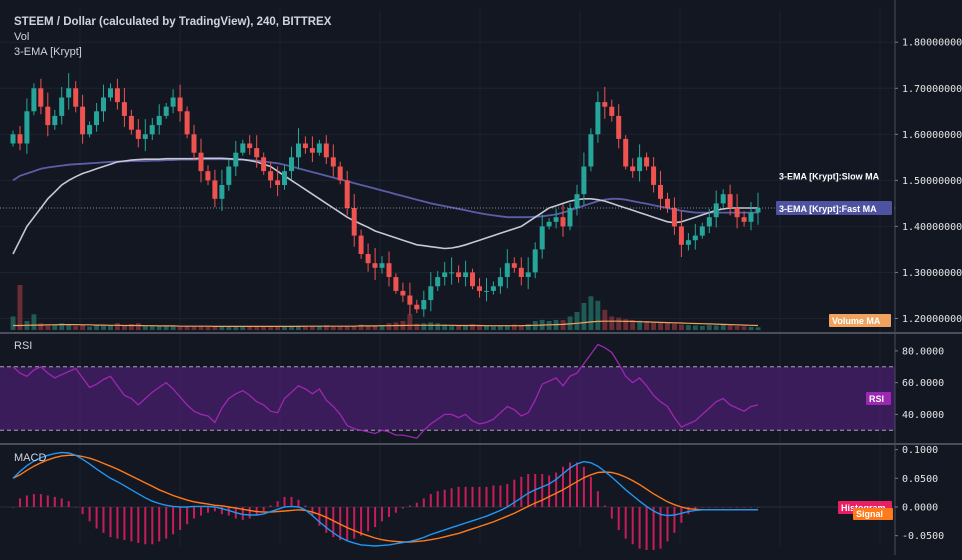  I want to click on slow-ma-line, so click(385, 188).